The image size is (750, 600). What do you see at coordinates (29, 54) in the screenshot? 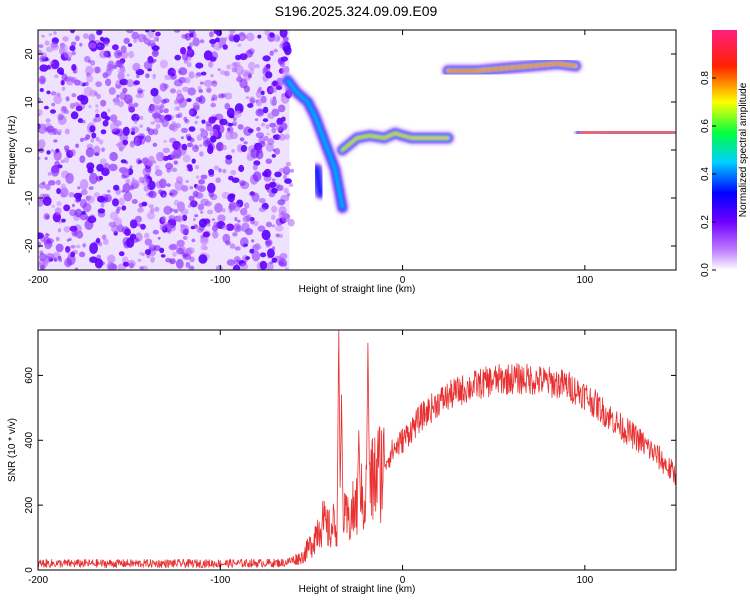
I see `y-tick-label: 20` at bounding box center [29, 54].